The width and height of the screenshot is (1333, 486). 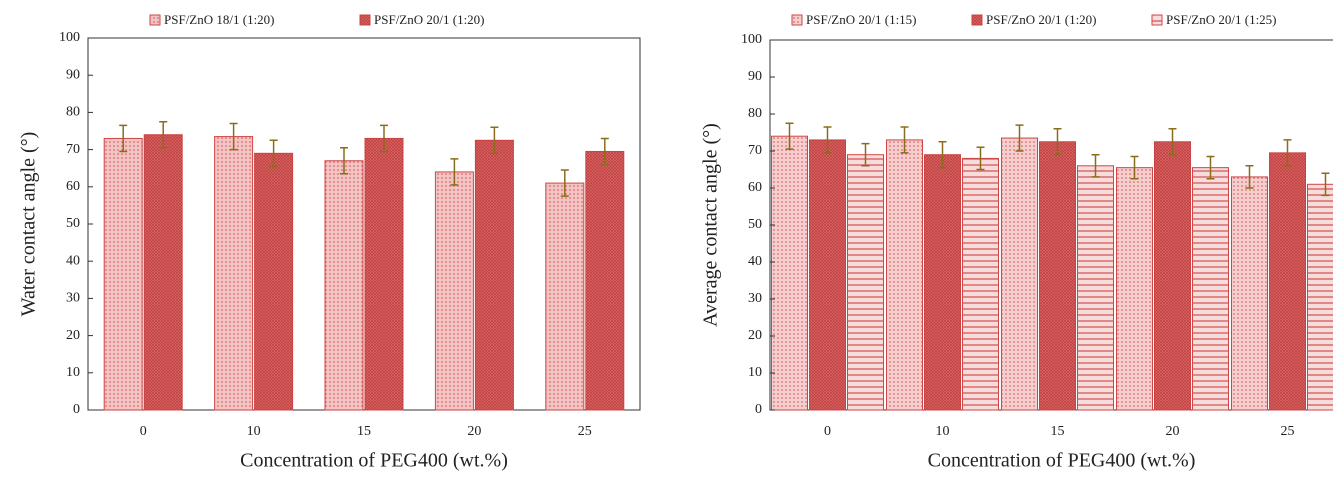 What do you see at coordinates (861, 19) in the screenshot?
I see `legend-label: PSF/ZnO 20/1 (1:15)` at bounding box center [861, 19].